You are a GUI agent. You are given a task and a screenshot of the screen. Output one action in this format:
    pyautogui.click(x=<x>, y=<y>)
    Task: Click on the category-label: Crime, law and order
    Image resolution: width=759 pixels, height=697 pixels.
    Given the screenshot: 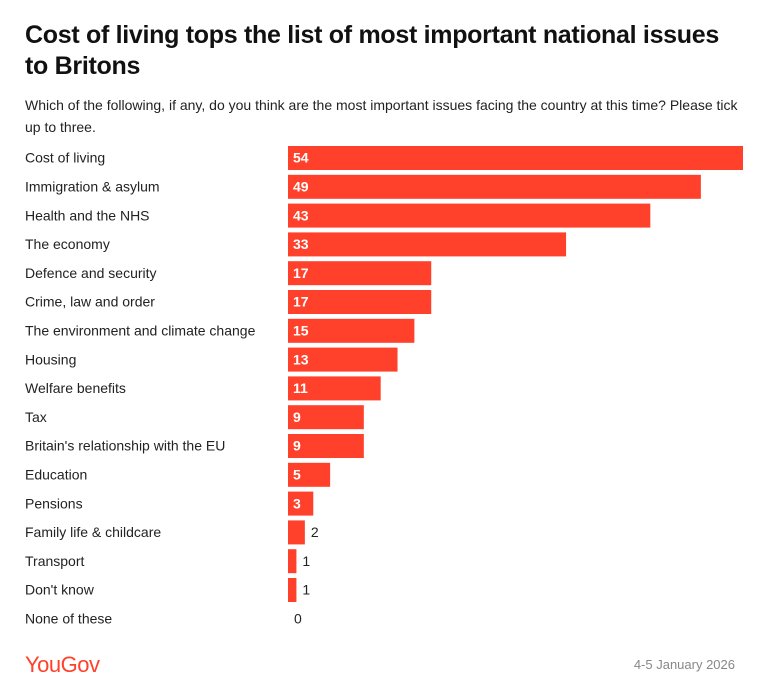 What is the action you would take?
    pyautogui.click(x=90, y=302)
    